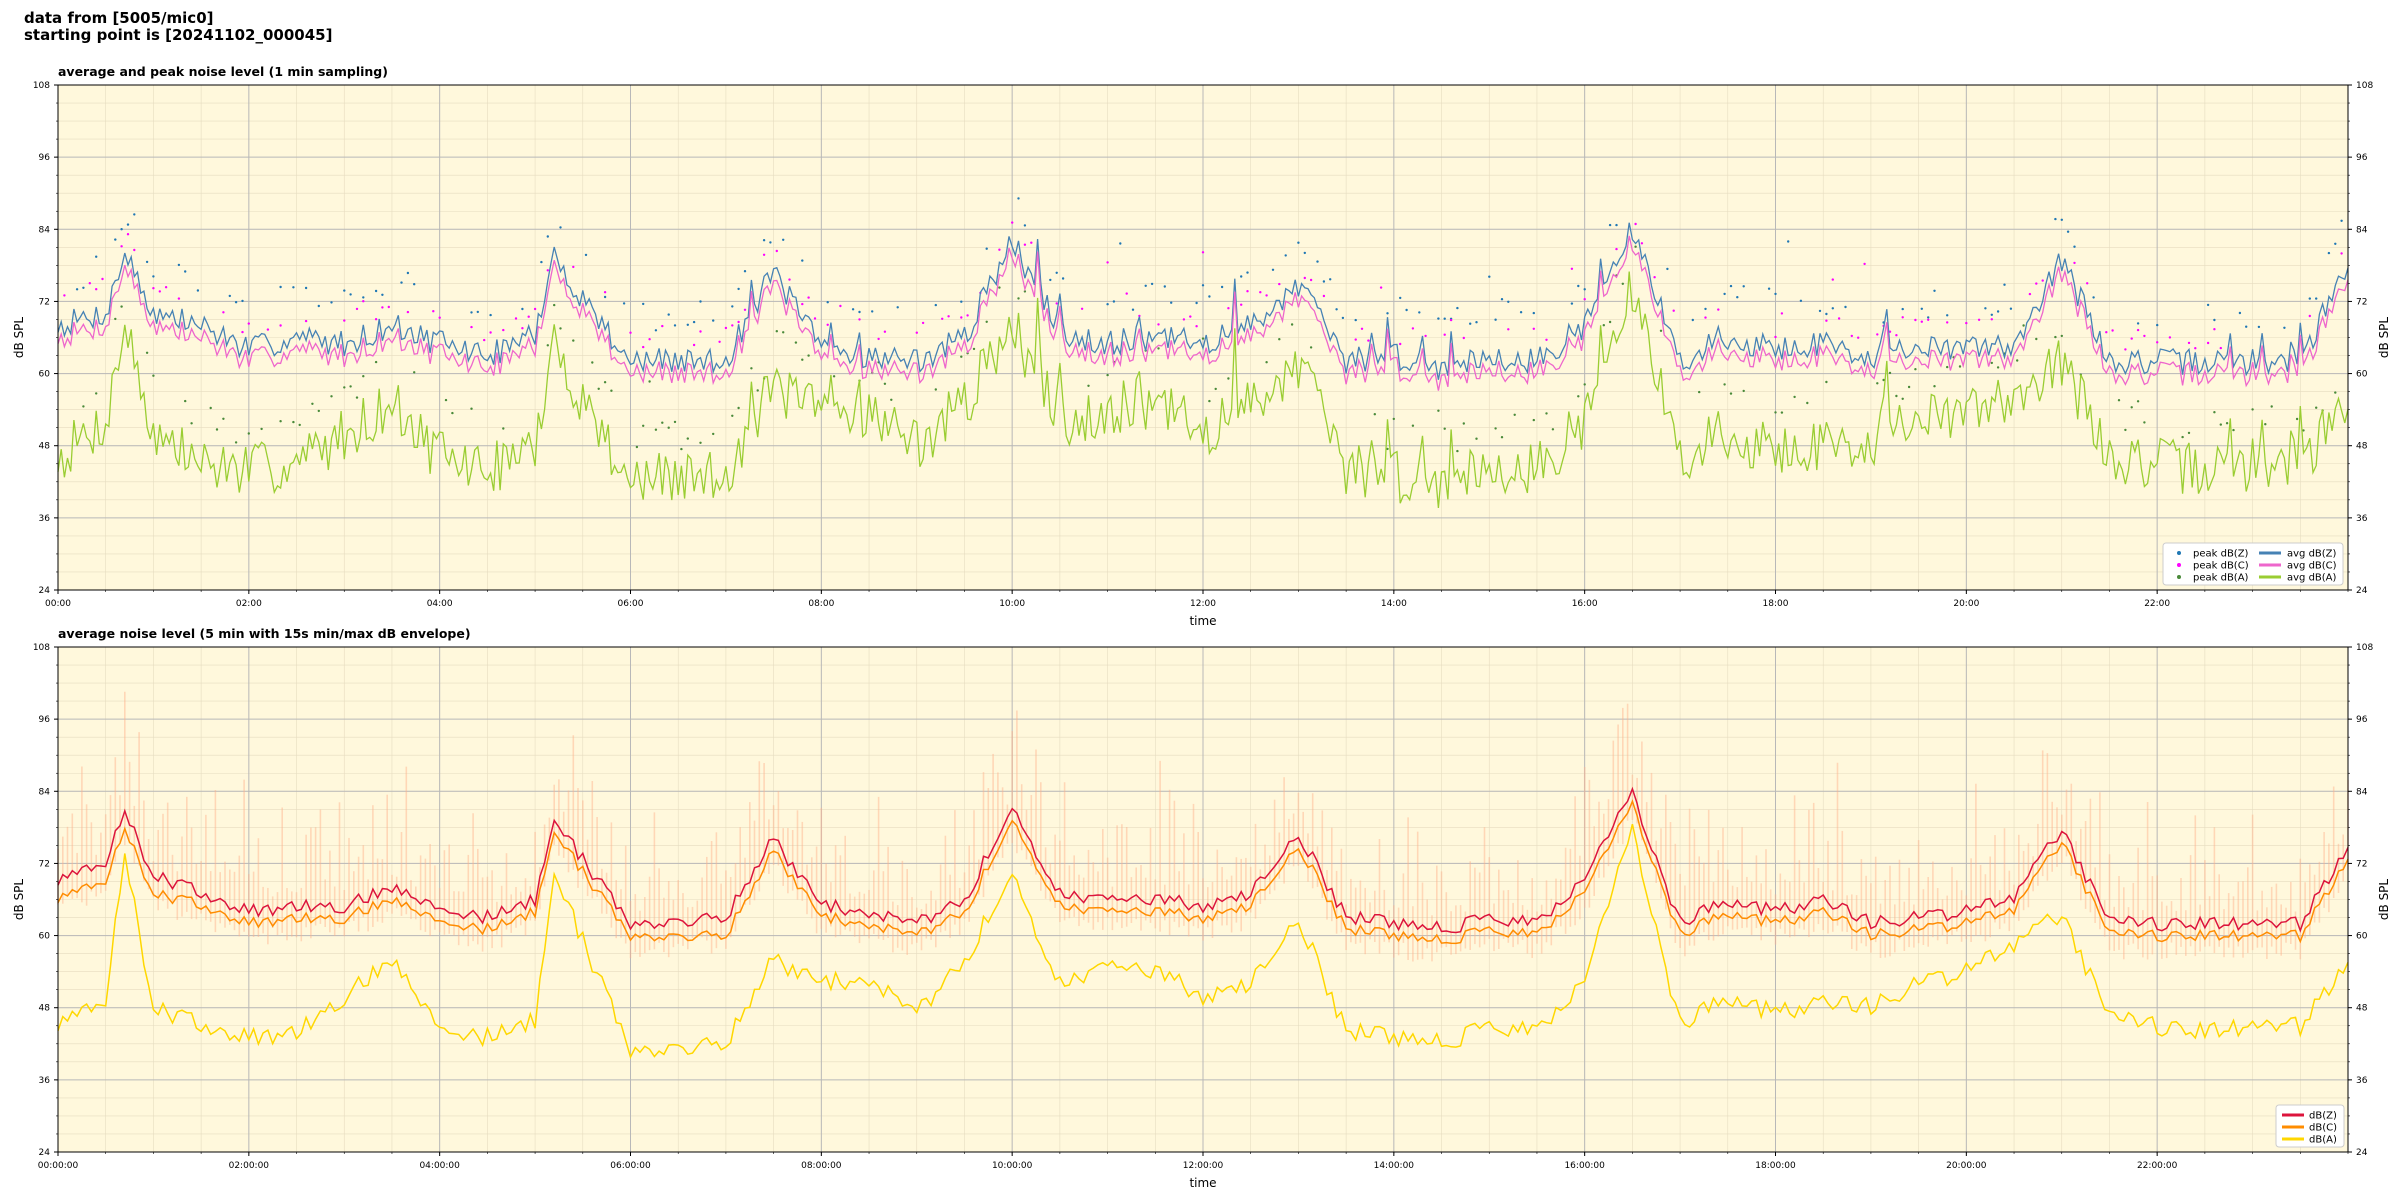  I want to click on y-tick-label-right: 48, so click(2362, 447).